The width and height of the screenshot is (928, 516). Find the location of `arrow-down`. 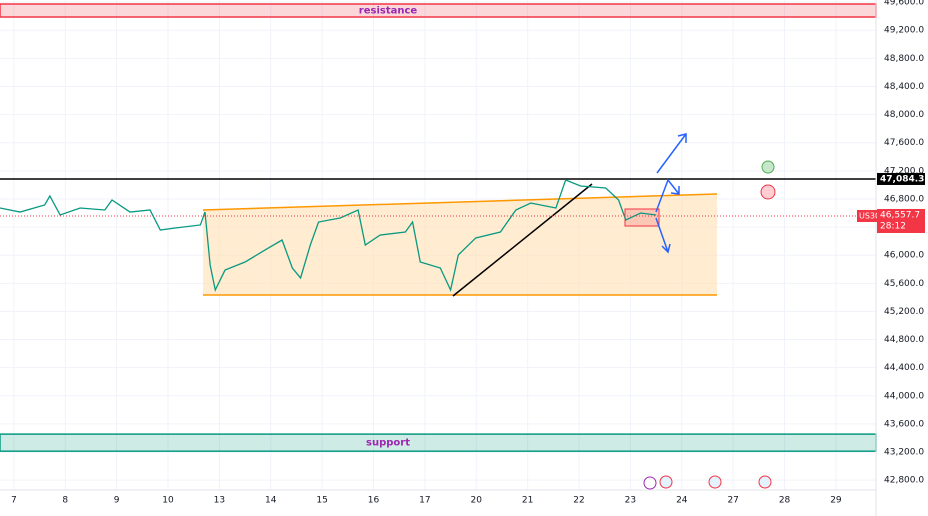

arrow-down is located at coordinates (663, 235).